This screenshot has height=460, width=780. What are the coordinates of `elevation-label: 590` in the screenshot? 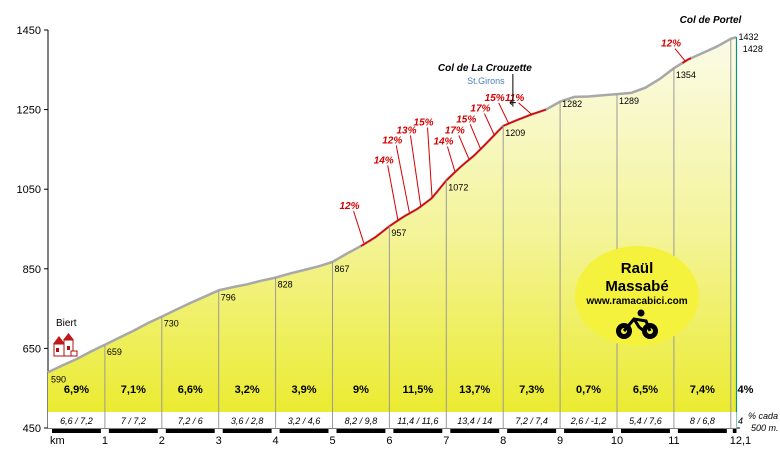 It's located at (58, 379).